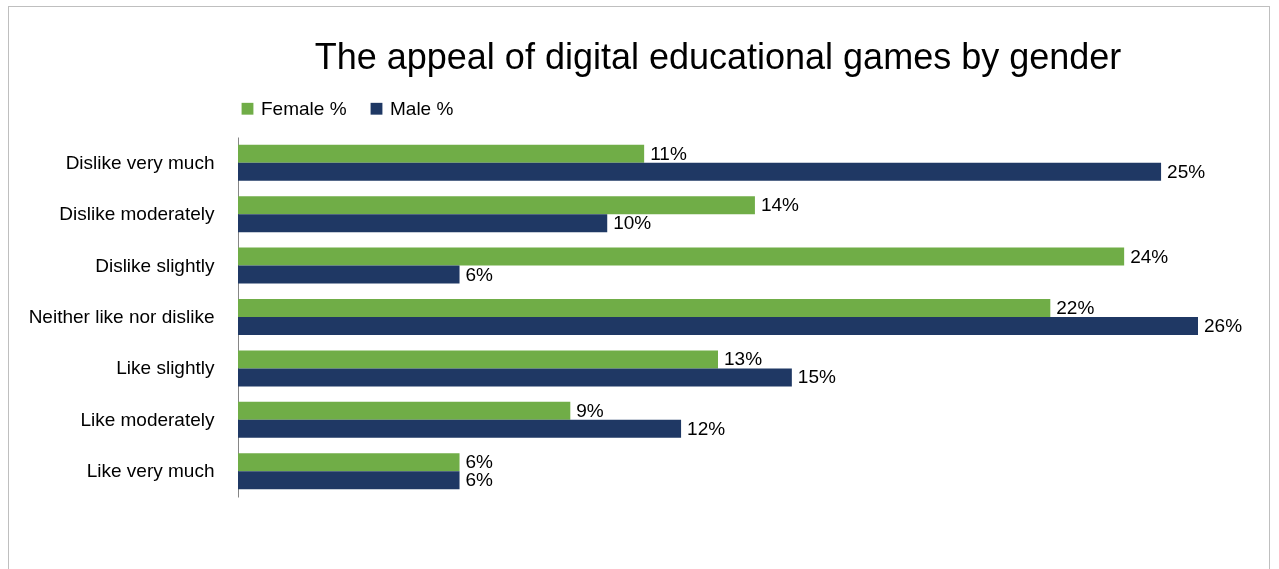  What do you see at coordinates (743, 359) in the screenshot?
I see `data-label: 13%` at bounding box center [743, 359].